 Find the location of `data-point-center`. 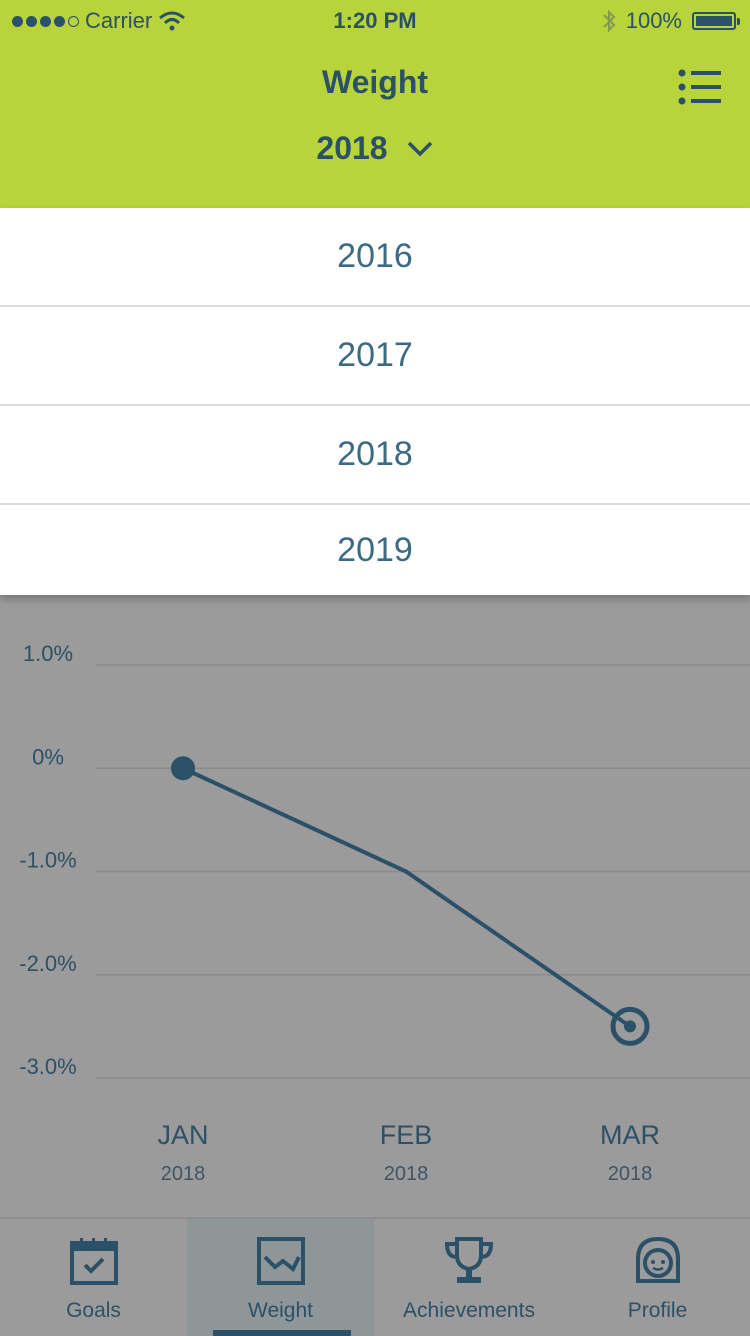

data-point-center is located at coordinates (630, 1026).